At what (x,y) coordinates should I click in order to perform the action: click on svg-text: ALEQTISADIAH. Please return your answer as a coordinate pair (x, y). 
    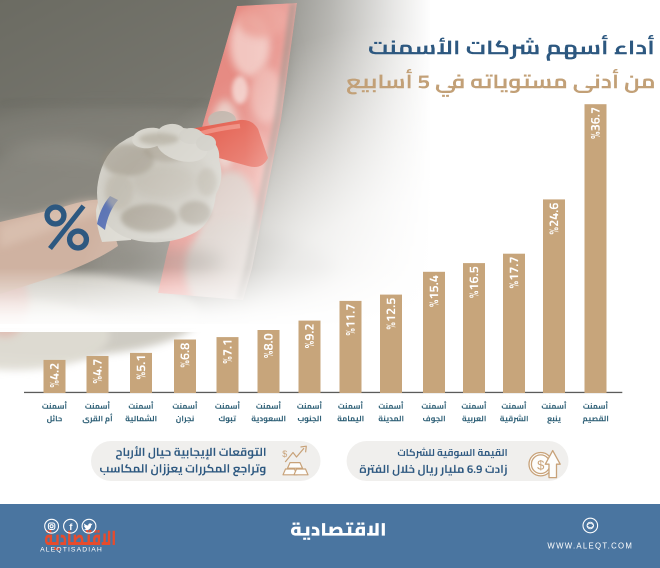
    Looking at the image, I should click on (71, 549).